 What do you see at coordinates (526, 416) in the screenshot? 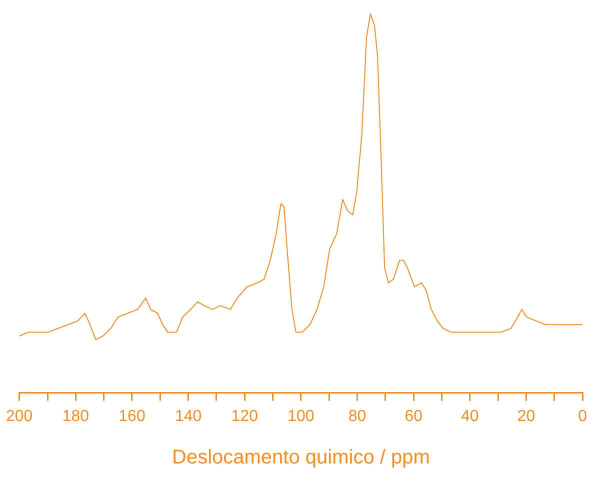
I see `x-tick-label: 20` at bounding box center [526, 416].